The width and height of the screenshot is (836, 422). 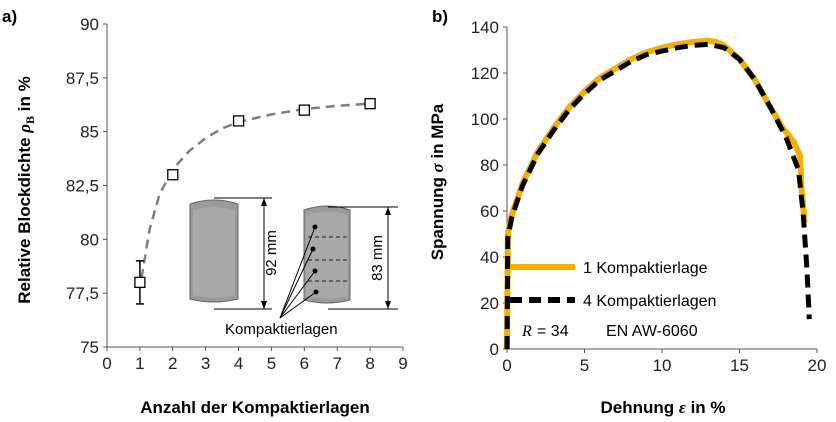 What do you see at coordinates (706, 407) in the screenshot?
I see `chart-b-x-title-post: in %` at bounding box center [706, 407].